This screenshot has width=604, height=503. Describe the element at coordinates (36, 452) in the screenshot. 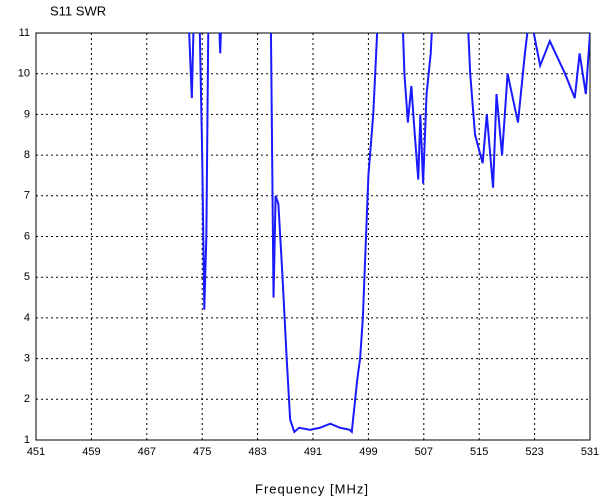

I see `x-tick-label: 451` at that location.